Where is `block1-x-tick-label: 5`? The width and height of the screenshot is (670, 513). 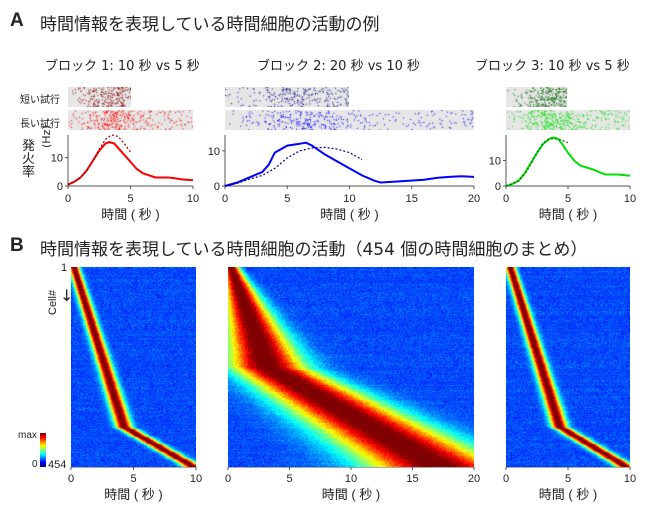 block1-x-tick-label: 5 is located at coordinates (130, 199).